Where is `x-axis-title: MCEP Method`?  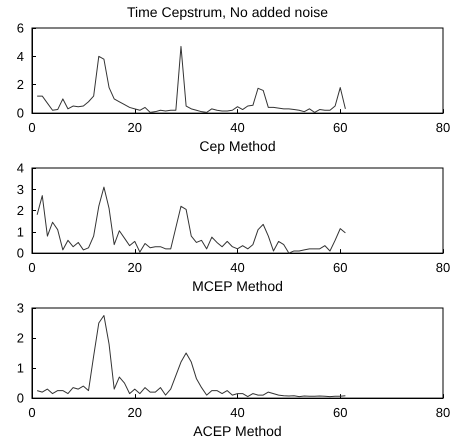 x-axis-title: MCEP Method is located at coordinates (237, 286).